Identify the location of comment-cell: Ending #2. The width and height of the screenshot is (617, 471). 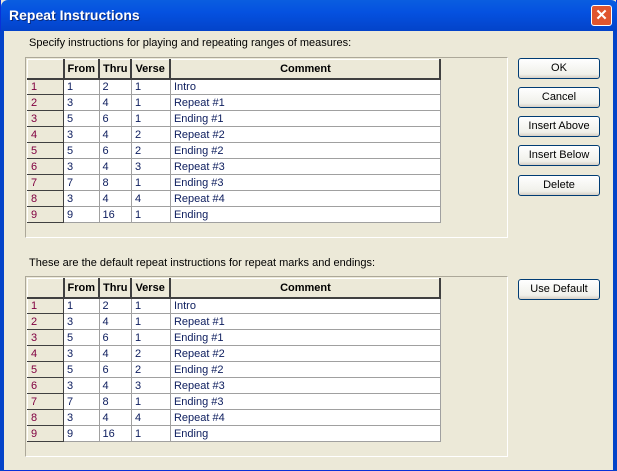
(305, 369).